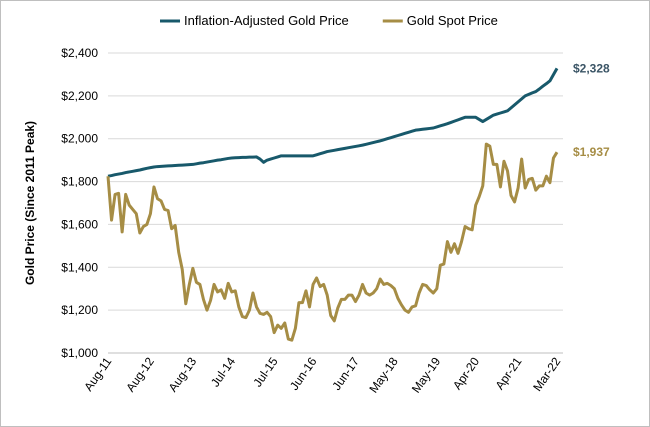 This screenshot has width=650, height=427. I want to click on y-tick-label: $2,200, so click(79, 96).